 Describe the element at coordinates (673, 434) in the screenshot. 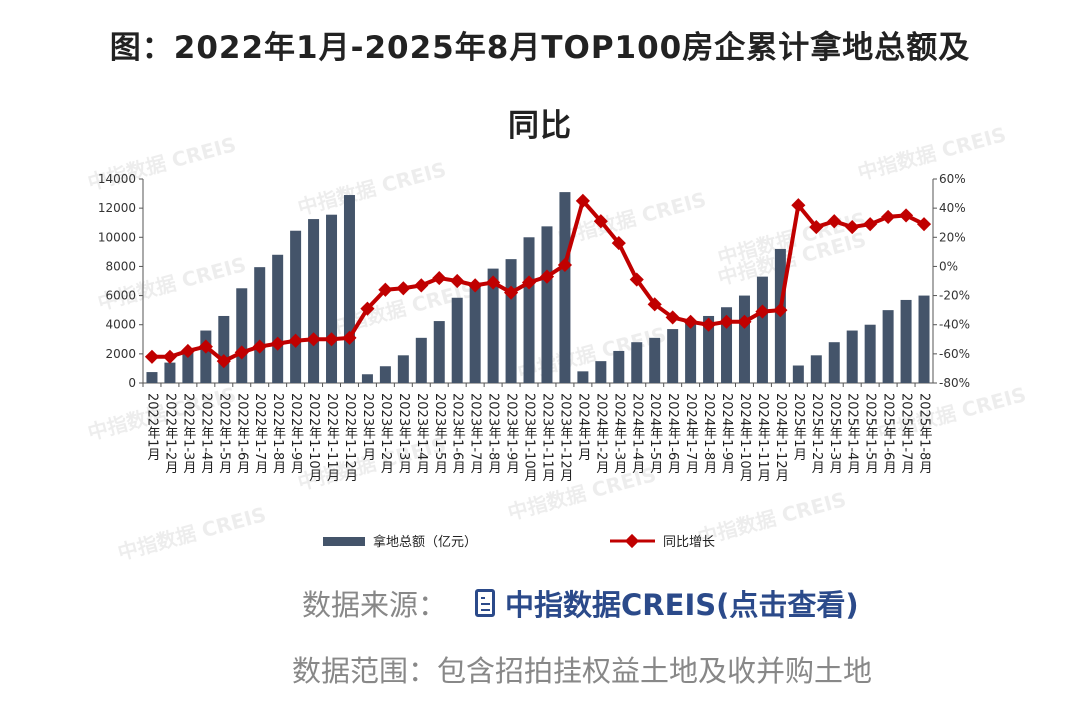

I see `x-tick-label: 2024年1-6月` at that location.